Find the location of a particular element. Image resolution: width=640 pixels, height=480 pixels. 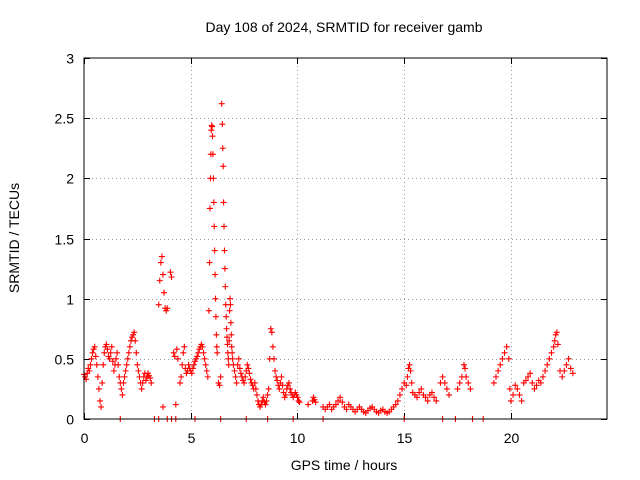

y-tick-label: 0 is located at coordinates (70, 420).